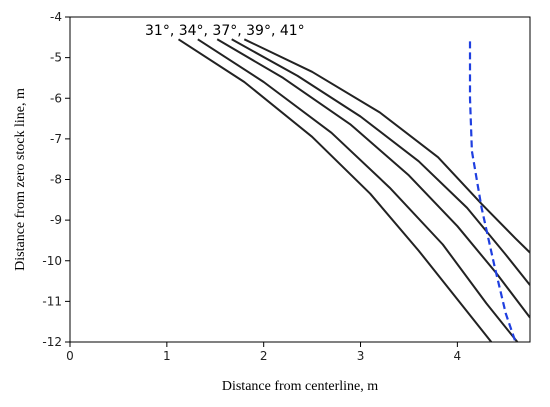  What do you see at coordinates (56, 180) in the screenshot?
I see `y-tick-label: -8` at bounding box center [56, 180].